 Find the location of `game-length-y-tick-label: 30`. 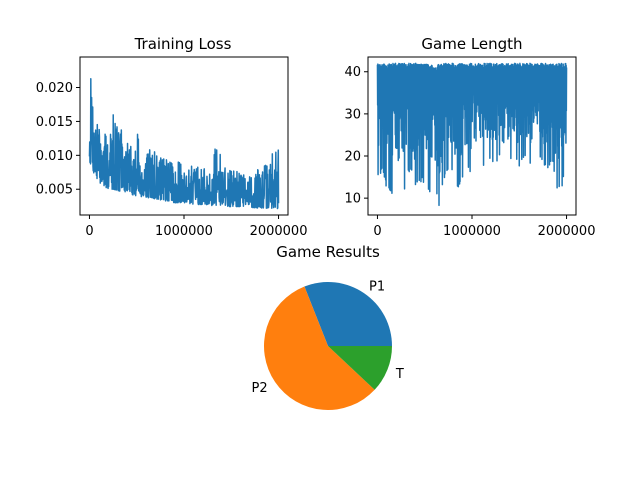

game-length-y-tick-label: 30 is located at coordinates (352, 114).